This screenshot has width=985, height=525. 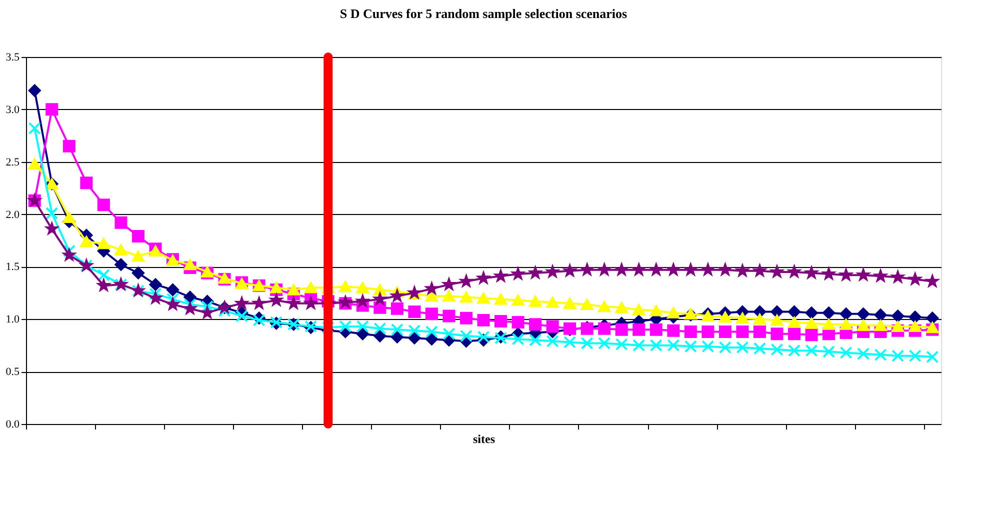 I want to click on y-tick-label: 1.5, so click(x=13, y=267).